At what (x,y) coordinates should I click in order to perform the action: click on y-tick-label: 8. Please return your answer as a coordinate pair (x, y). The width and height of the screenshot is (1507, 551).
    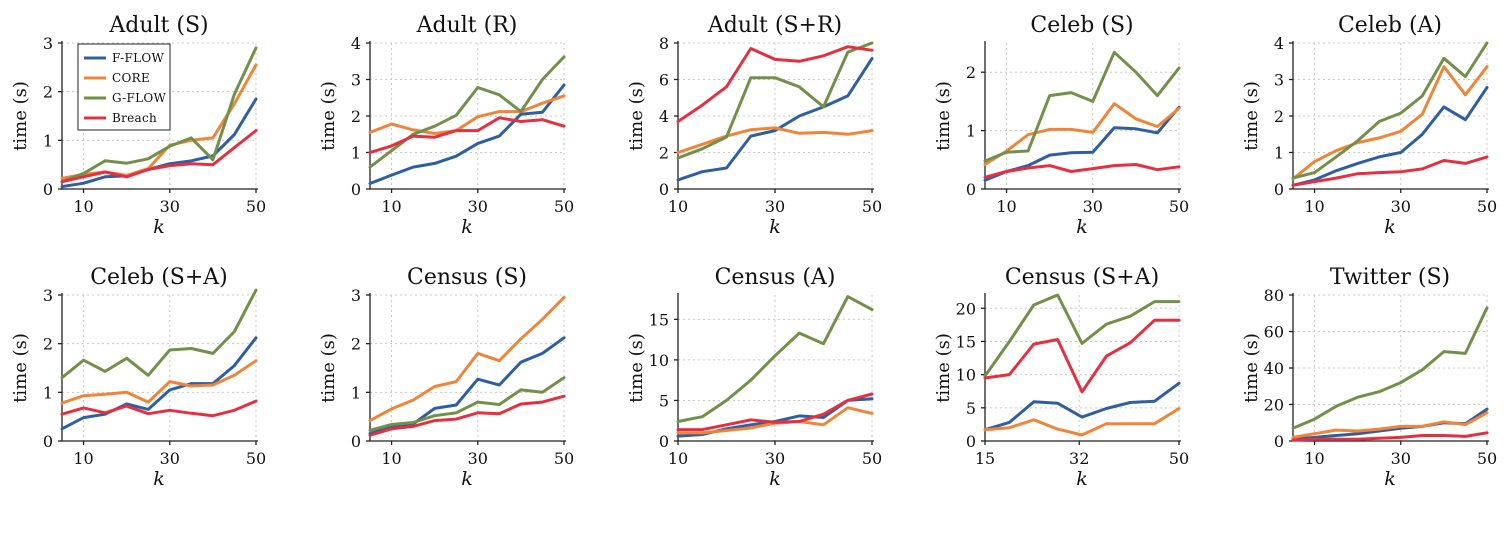
    Looking at the image, I should click on (664, 43).